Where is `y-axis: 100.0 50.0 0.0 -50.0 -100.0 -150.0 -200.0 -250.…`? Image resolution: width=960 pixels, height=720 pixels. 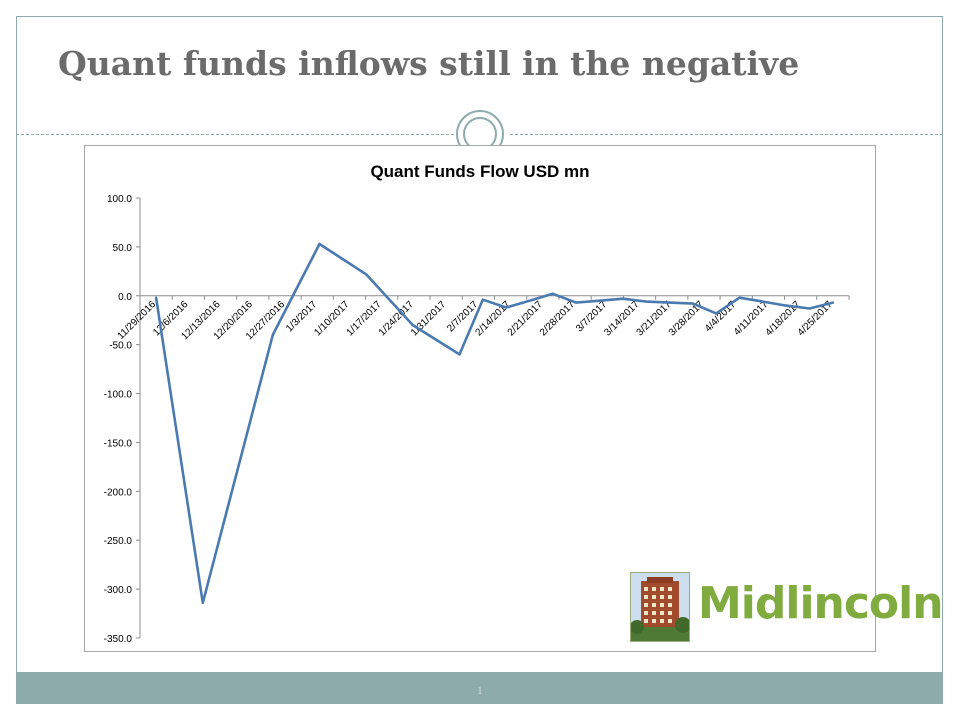
y-axis: 100.0 50.0 0.0 -50.0 -100.0 -150.0 -200.0 -250.… is located at coordinates (122, 419).